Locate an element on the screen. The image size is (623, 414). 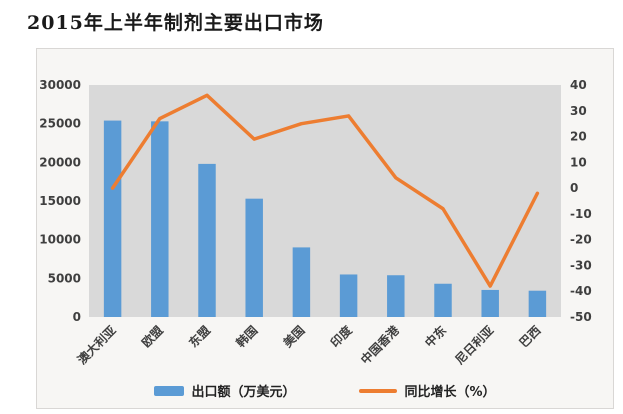
x-axis-label-澳大利亚: 澳大利亚 is located at coordinates (96, 345).